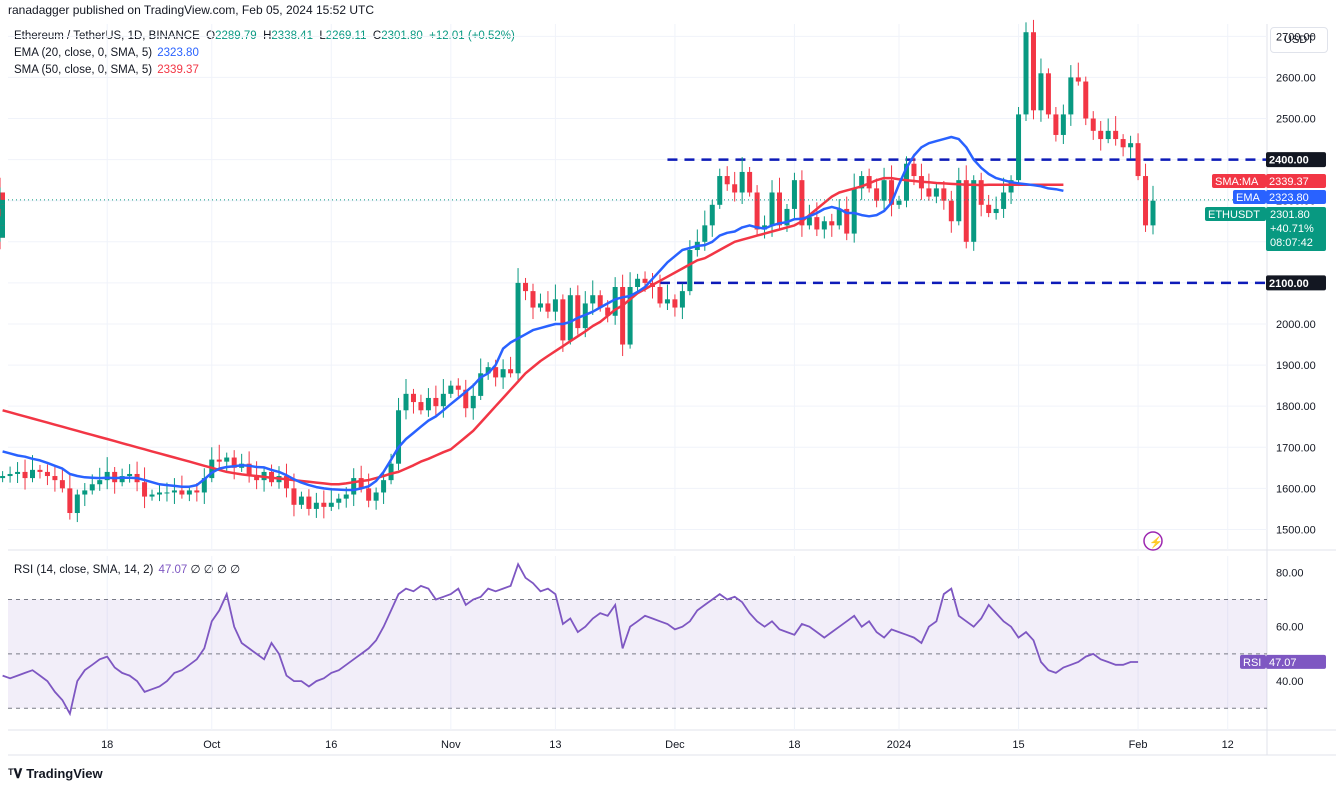 This screenshot has height=791, width=1336. Describe the element at coordinates (1292, 229) in the screenshot. I see `last-change-text: +40.71%` at that location.